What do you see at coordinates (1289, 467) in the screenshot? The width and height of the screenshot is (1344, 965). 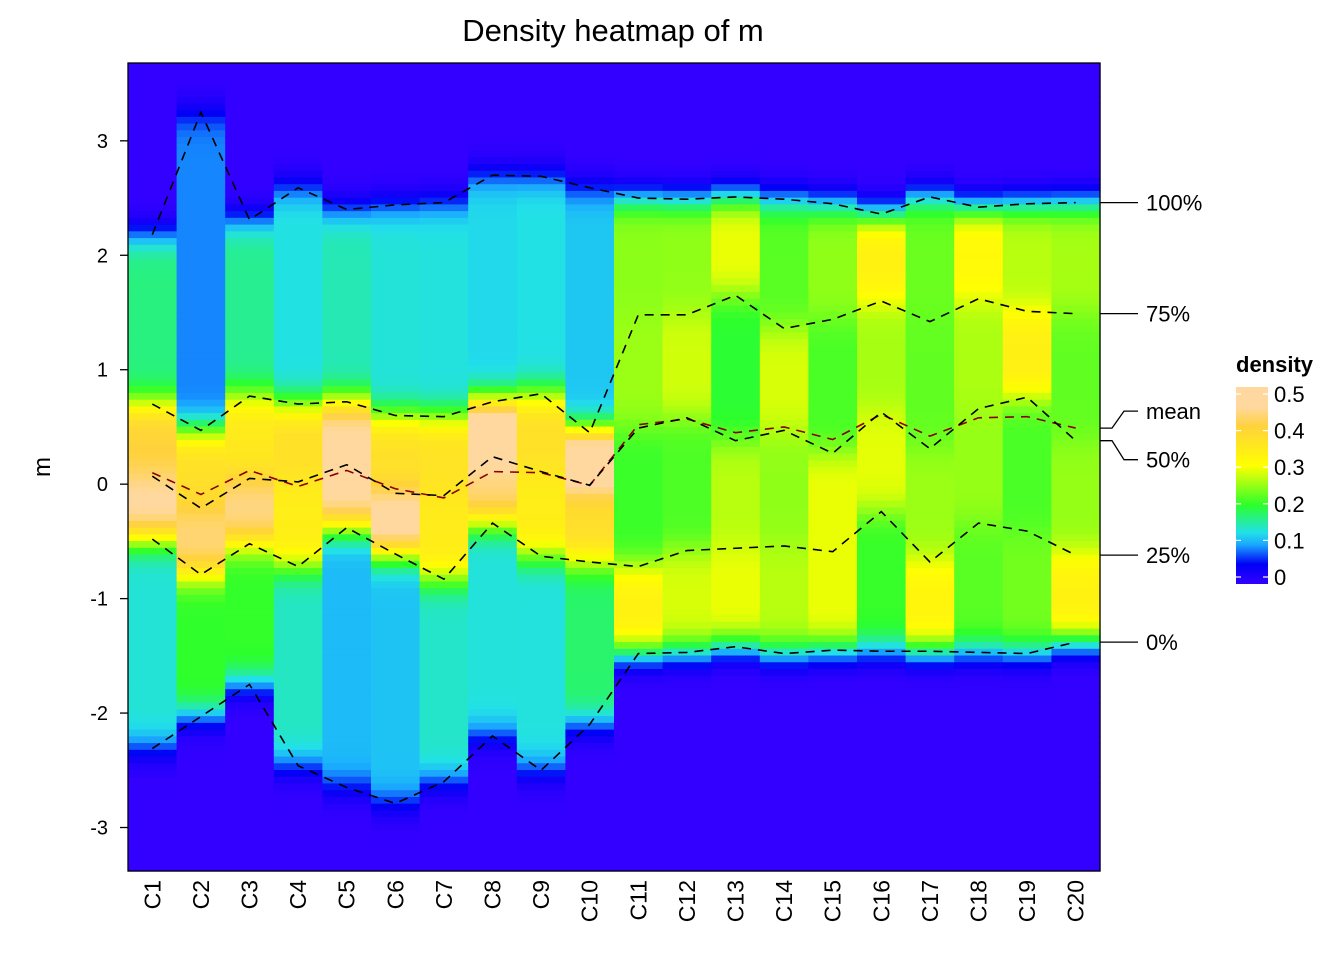 I see `legend-tick-label: 0.3` at bounding box center [1289, 467].